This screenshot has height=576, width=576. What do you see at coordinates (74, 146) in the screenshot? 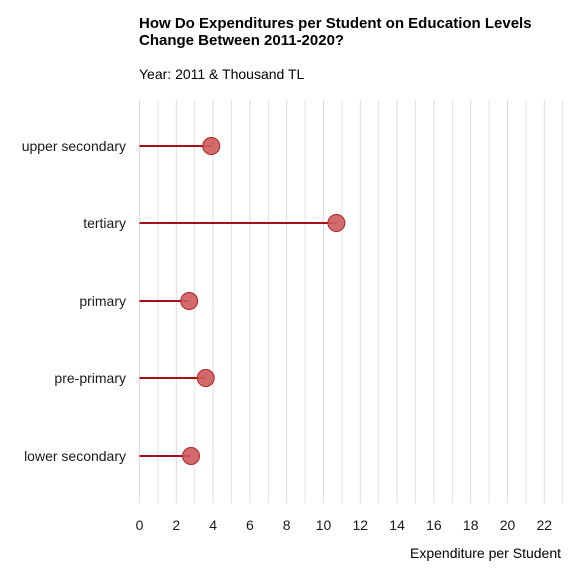
I see `category-label: upper secondary` at bounding box center [74, 146].